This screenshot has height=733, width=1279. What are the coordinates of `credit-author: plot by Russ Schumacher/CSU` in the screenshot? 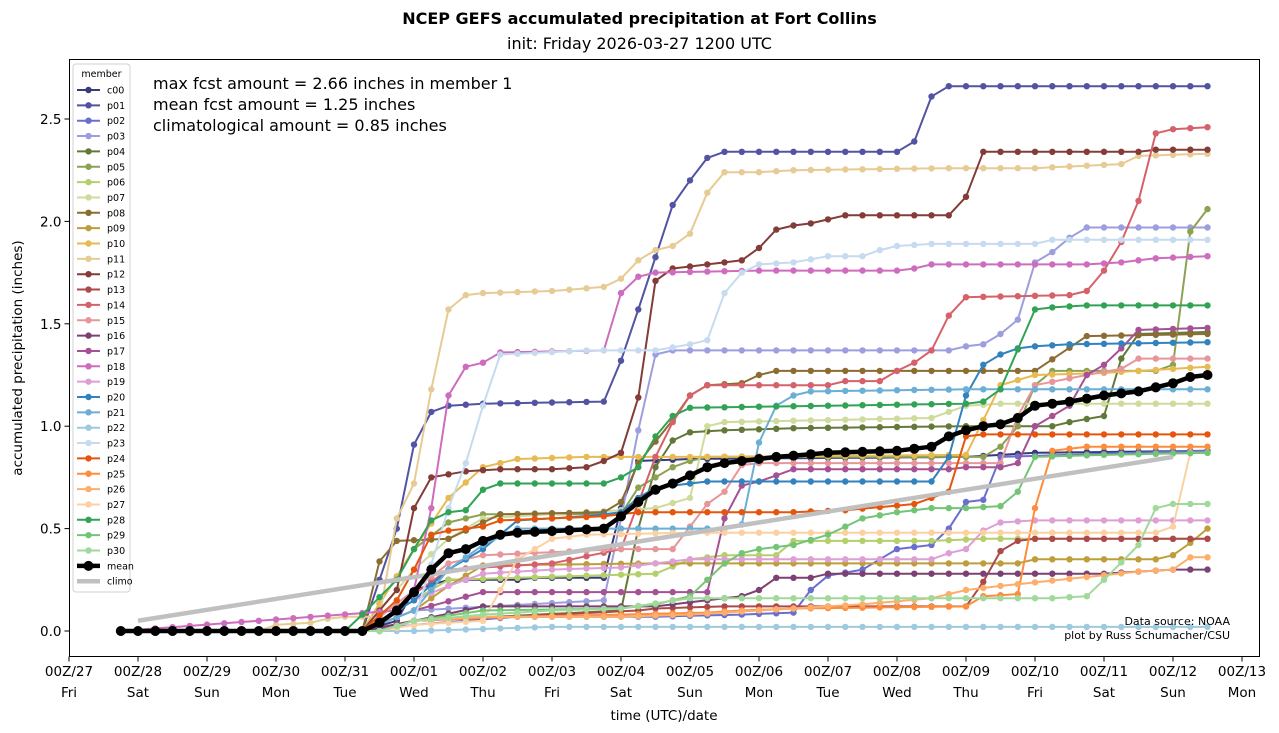 It's located at (1147, 635).